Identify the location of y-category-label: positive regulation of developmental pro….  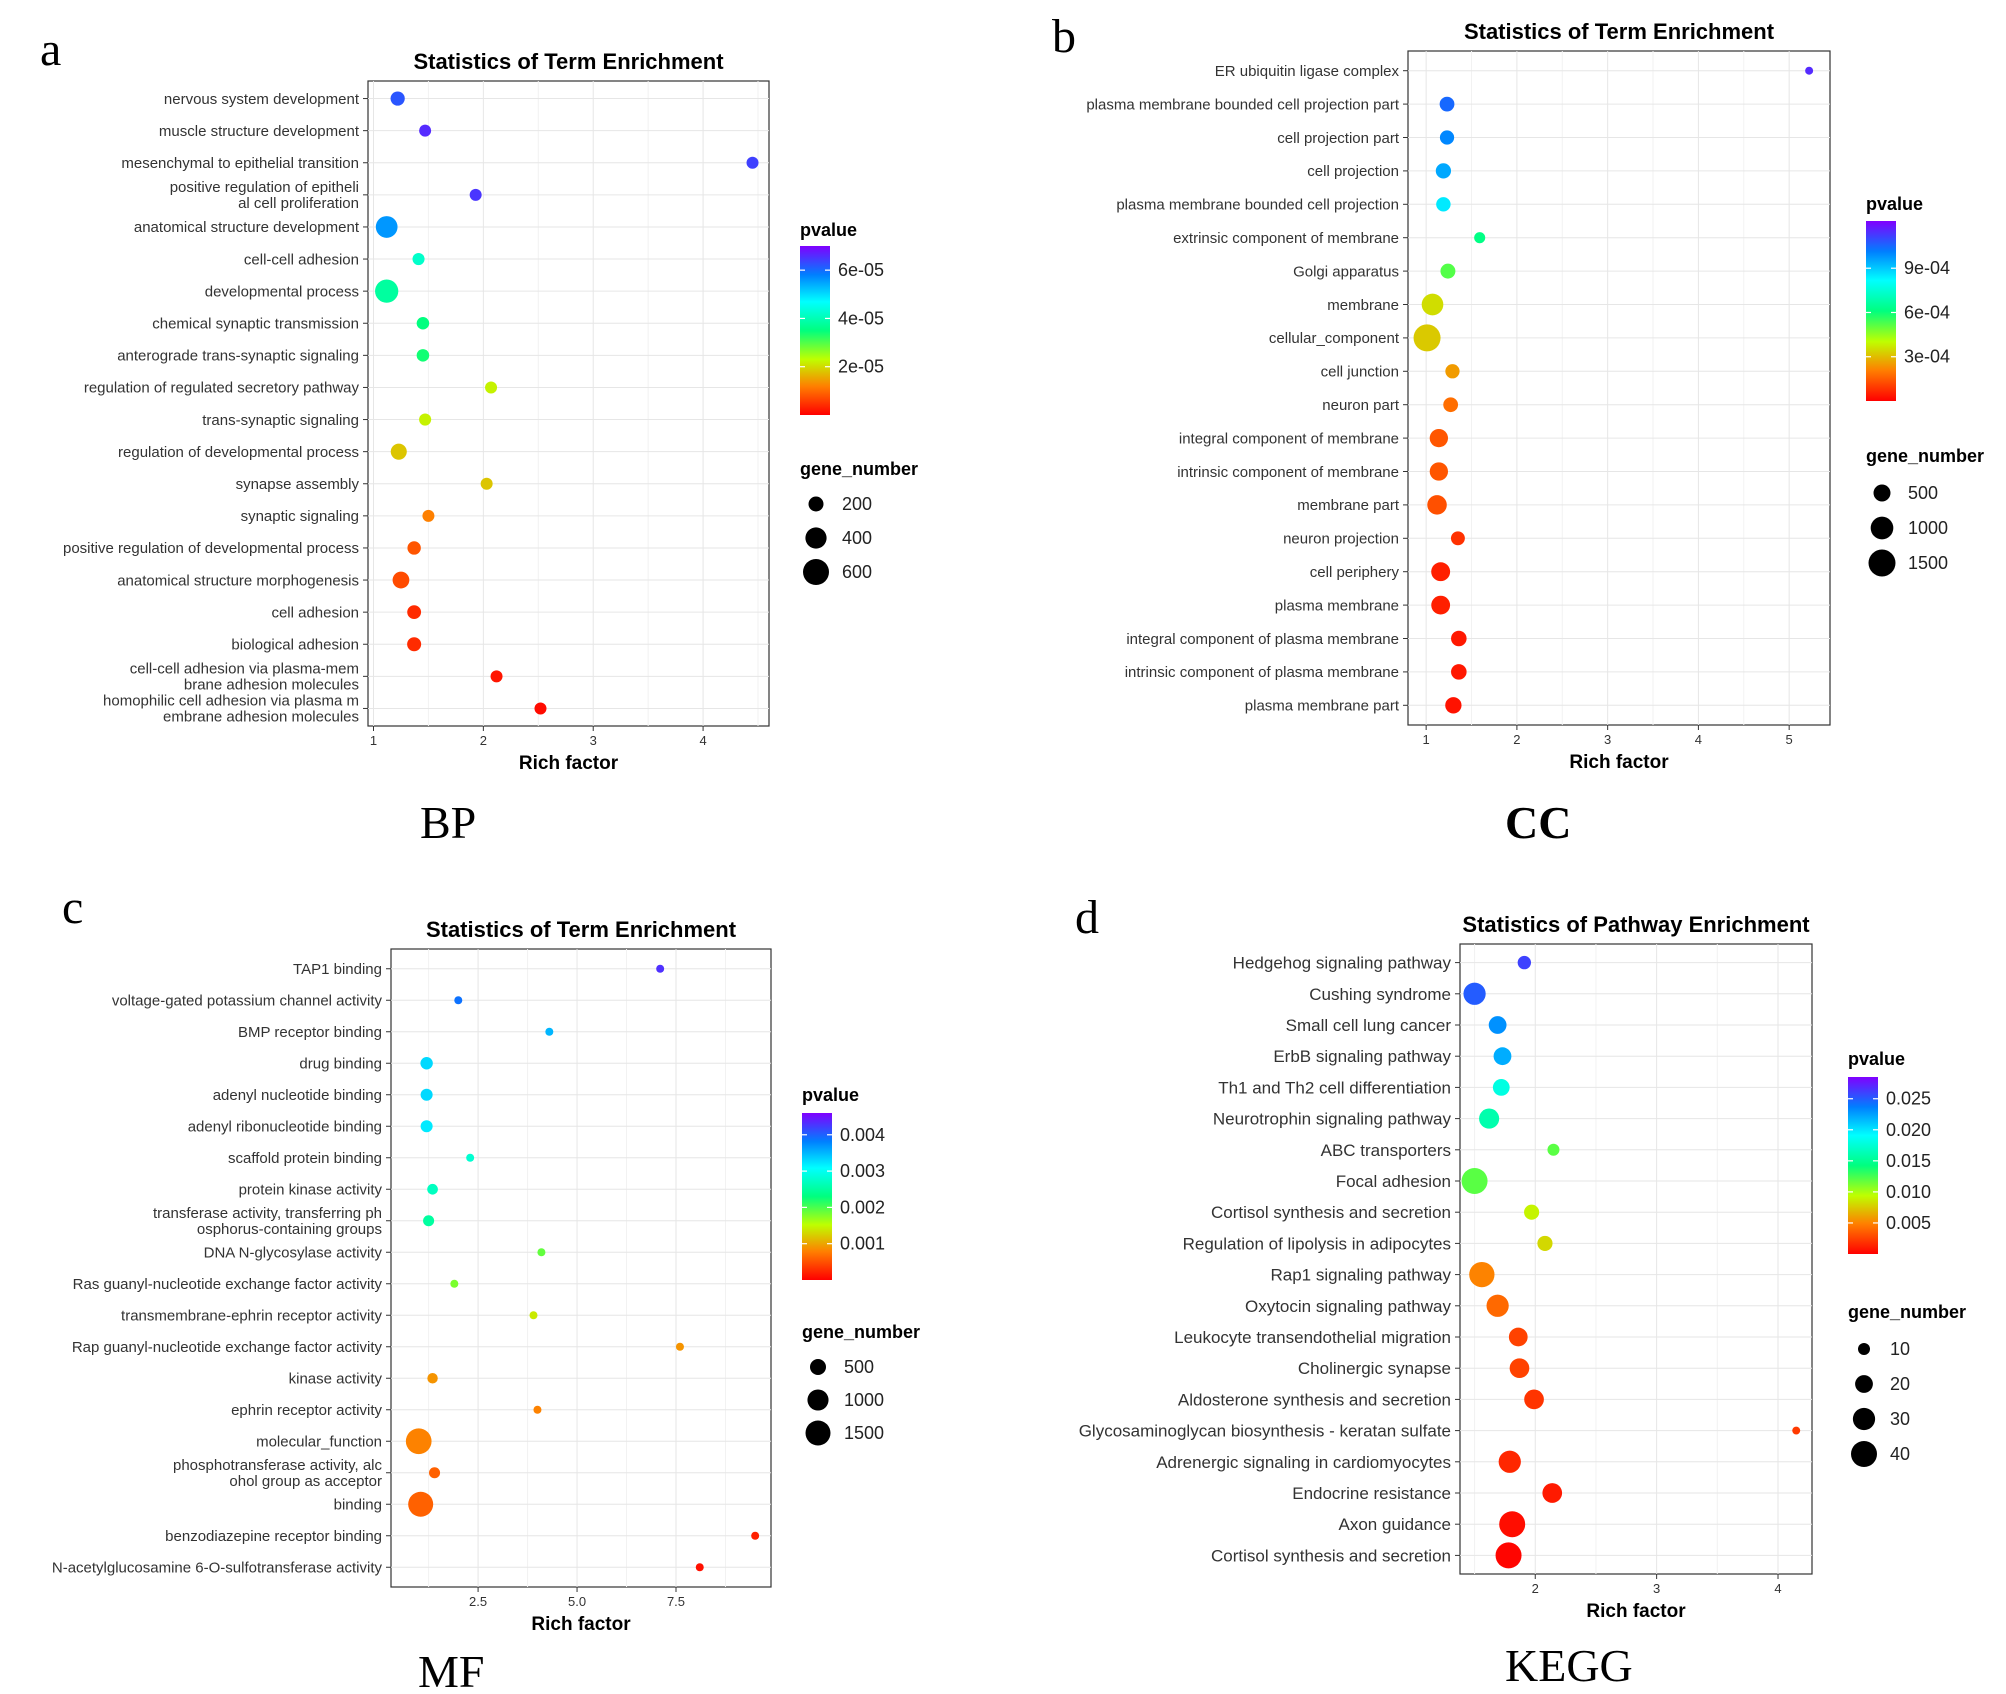
(211, 548).